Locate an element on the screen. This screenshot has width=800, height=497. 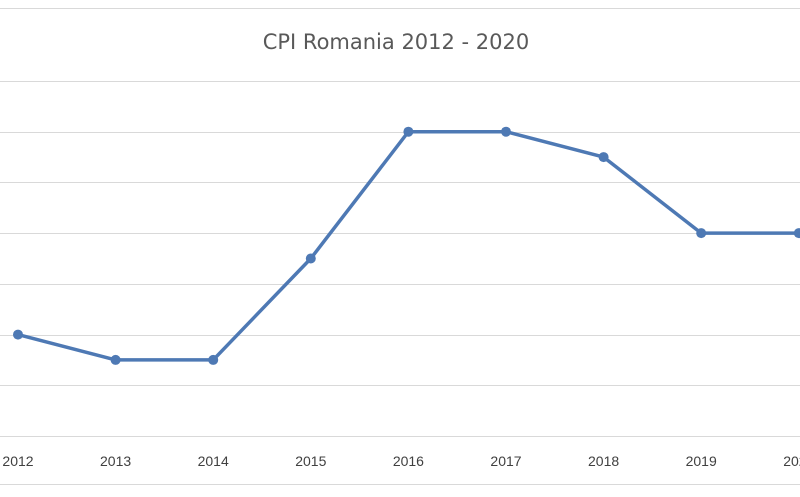
x-axis-labels: 2012 2013 2014 2015 2016 2017 2018 2019 2020 is located at coordinates (401, 461).